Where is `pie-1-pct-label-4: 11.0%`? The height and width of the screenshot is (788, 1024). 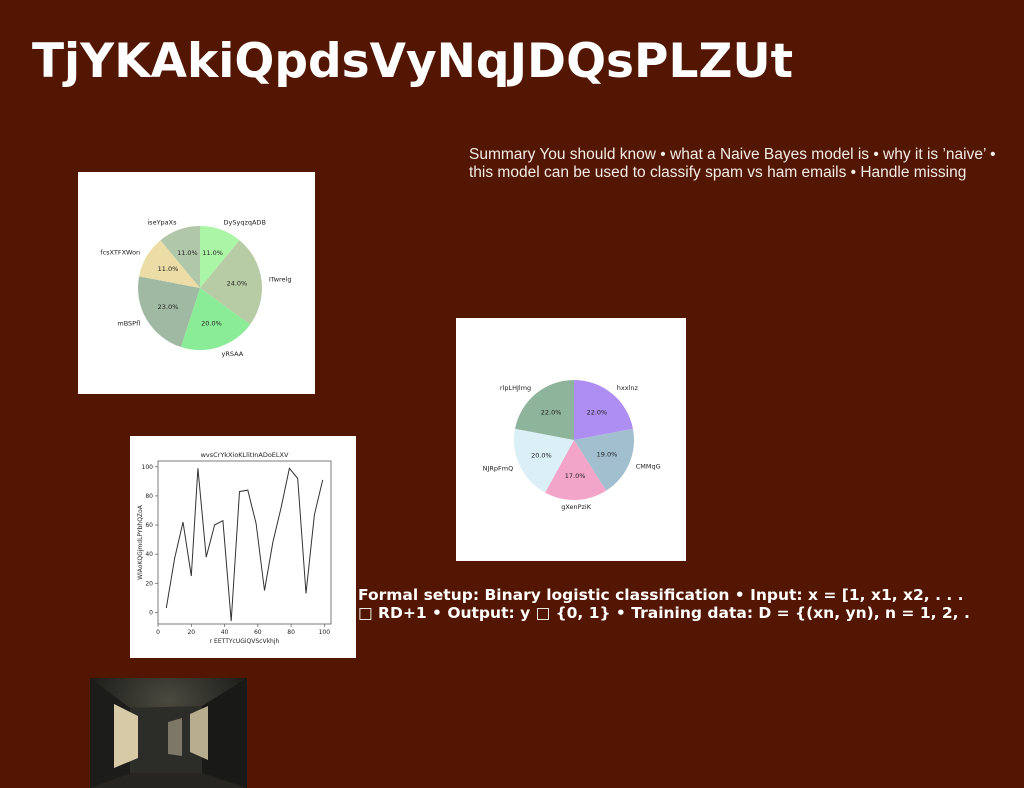 pie-1-pct-label-4: 11.0% is located at coordinates (168, 269).